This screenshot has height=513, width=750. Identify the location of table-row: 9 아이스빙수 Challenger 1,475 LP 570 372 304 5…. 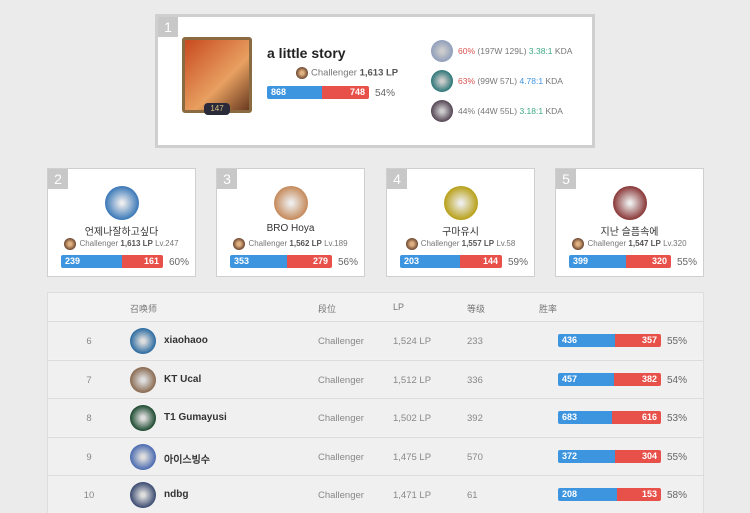
(375, 455).